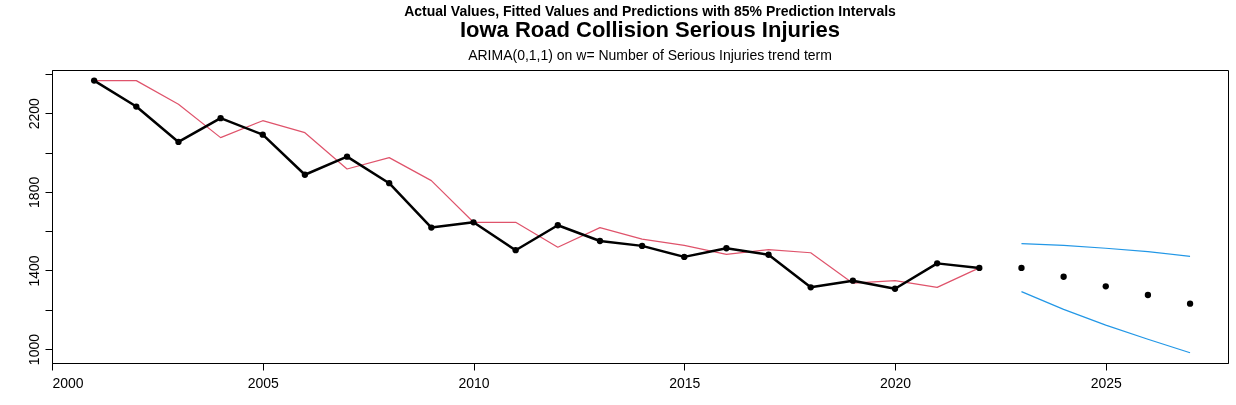 This screenshot has width=1236, height=405. I want to click on x-tick-label: 2020, so click(895, 382).